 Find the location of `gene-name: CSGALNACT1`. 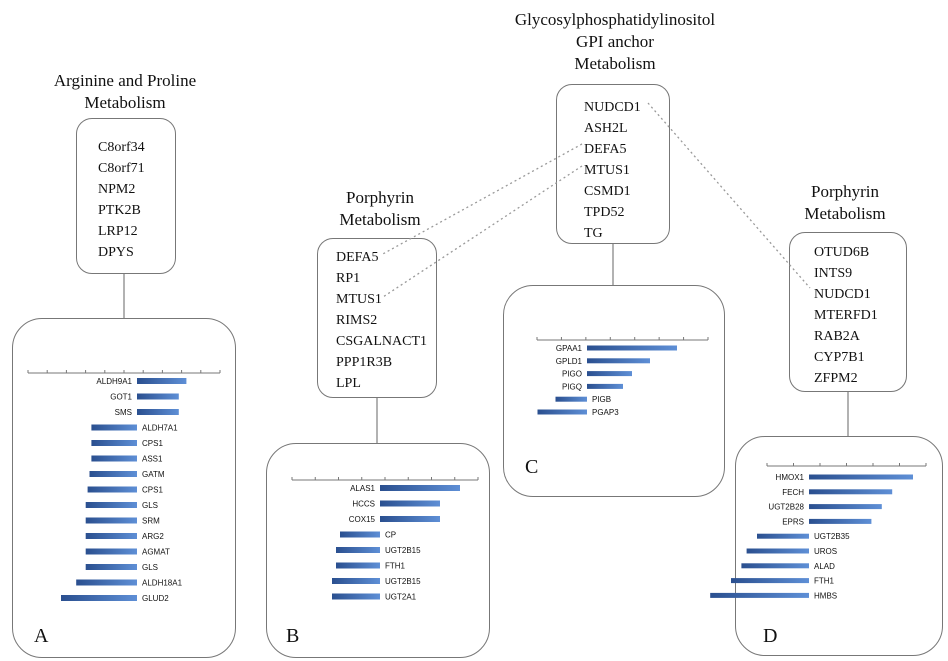

gene-name: CSGALNACT1 is located at coordinates (382, 341).